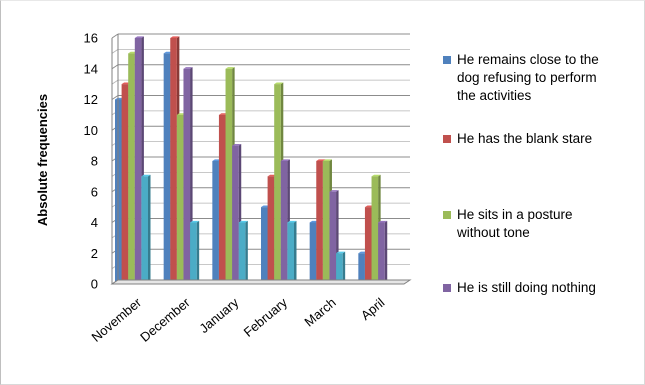 The width and height of the screenshot is (645, 385). Describe the element at coordinates (94, 191) in the screenshot. I see `y-tick-label: 6` at that location.